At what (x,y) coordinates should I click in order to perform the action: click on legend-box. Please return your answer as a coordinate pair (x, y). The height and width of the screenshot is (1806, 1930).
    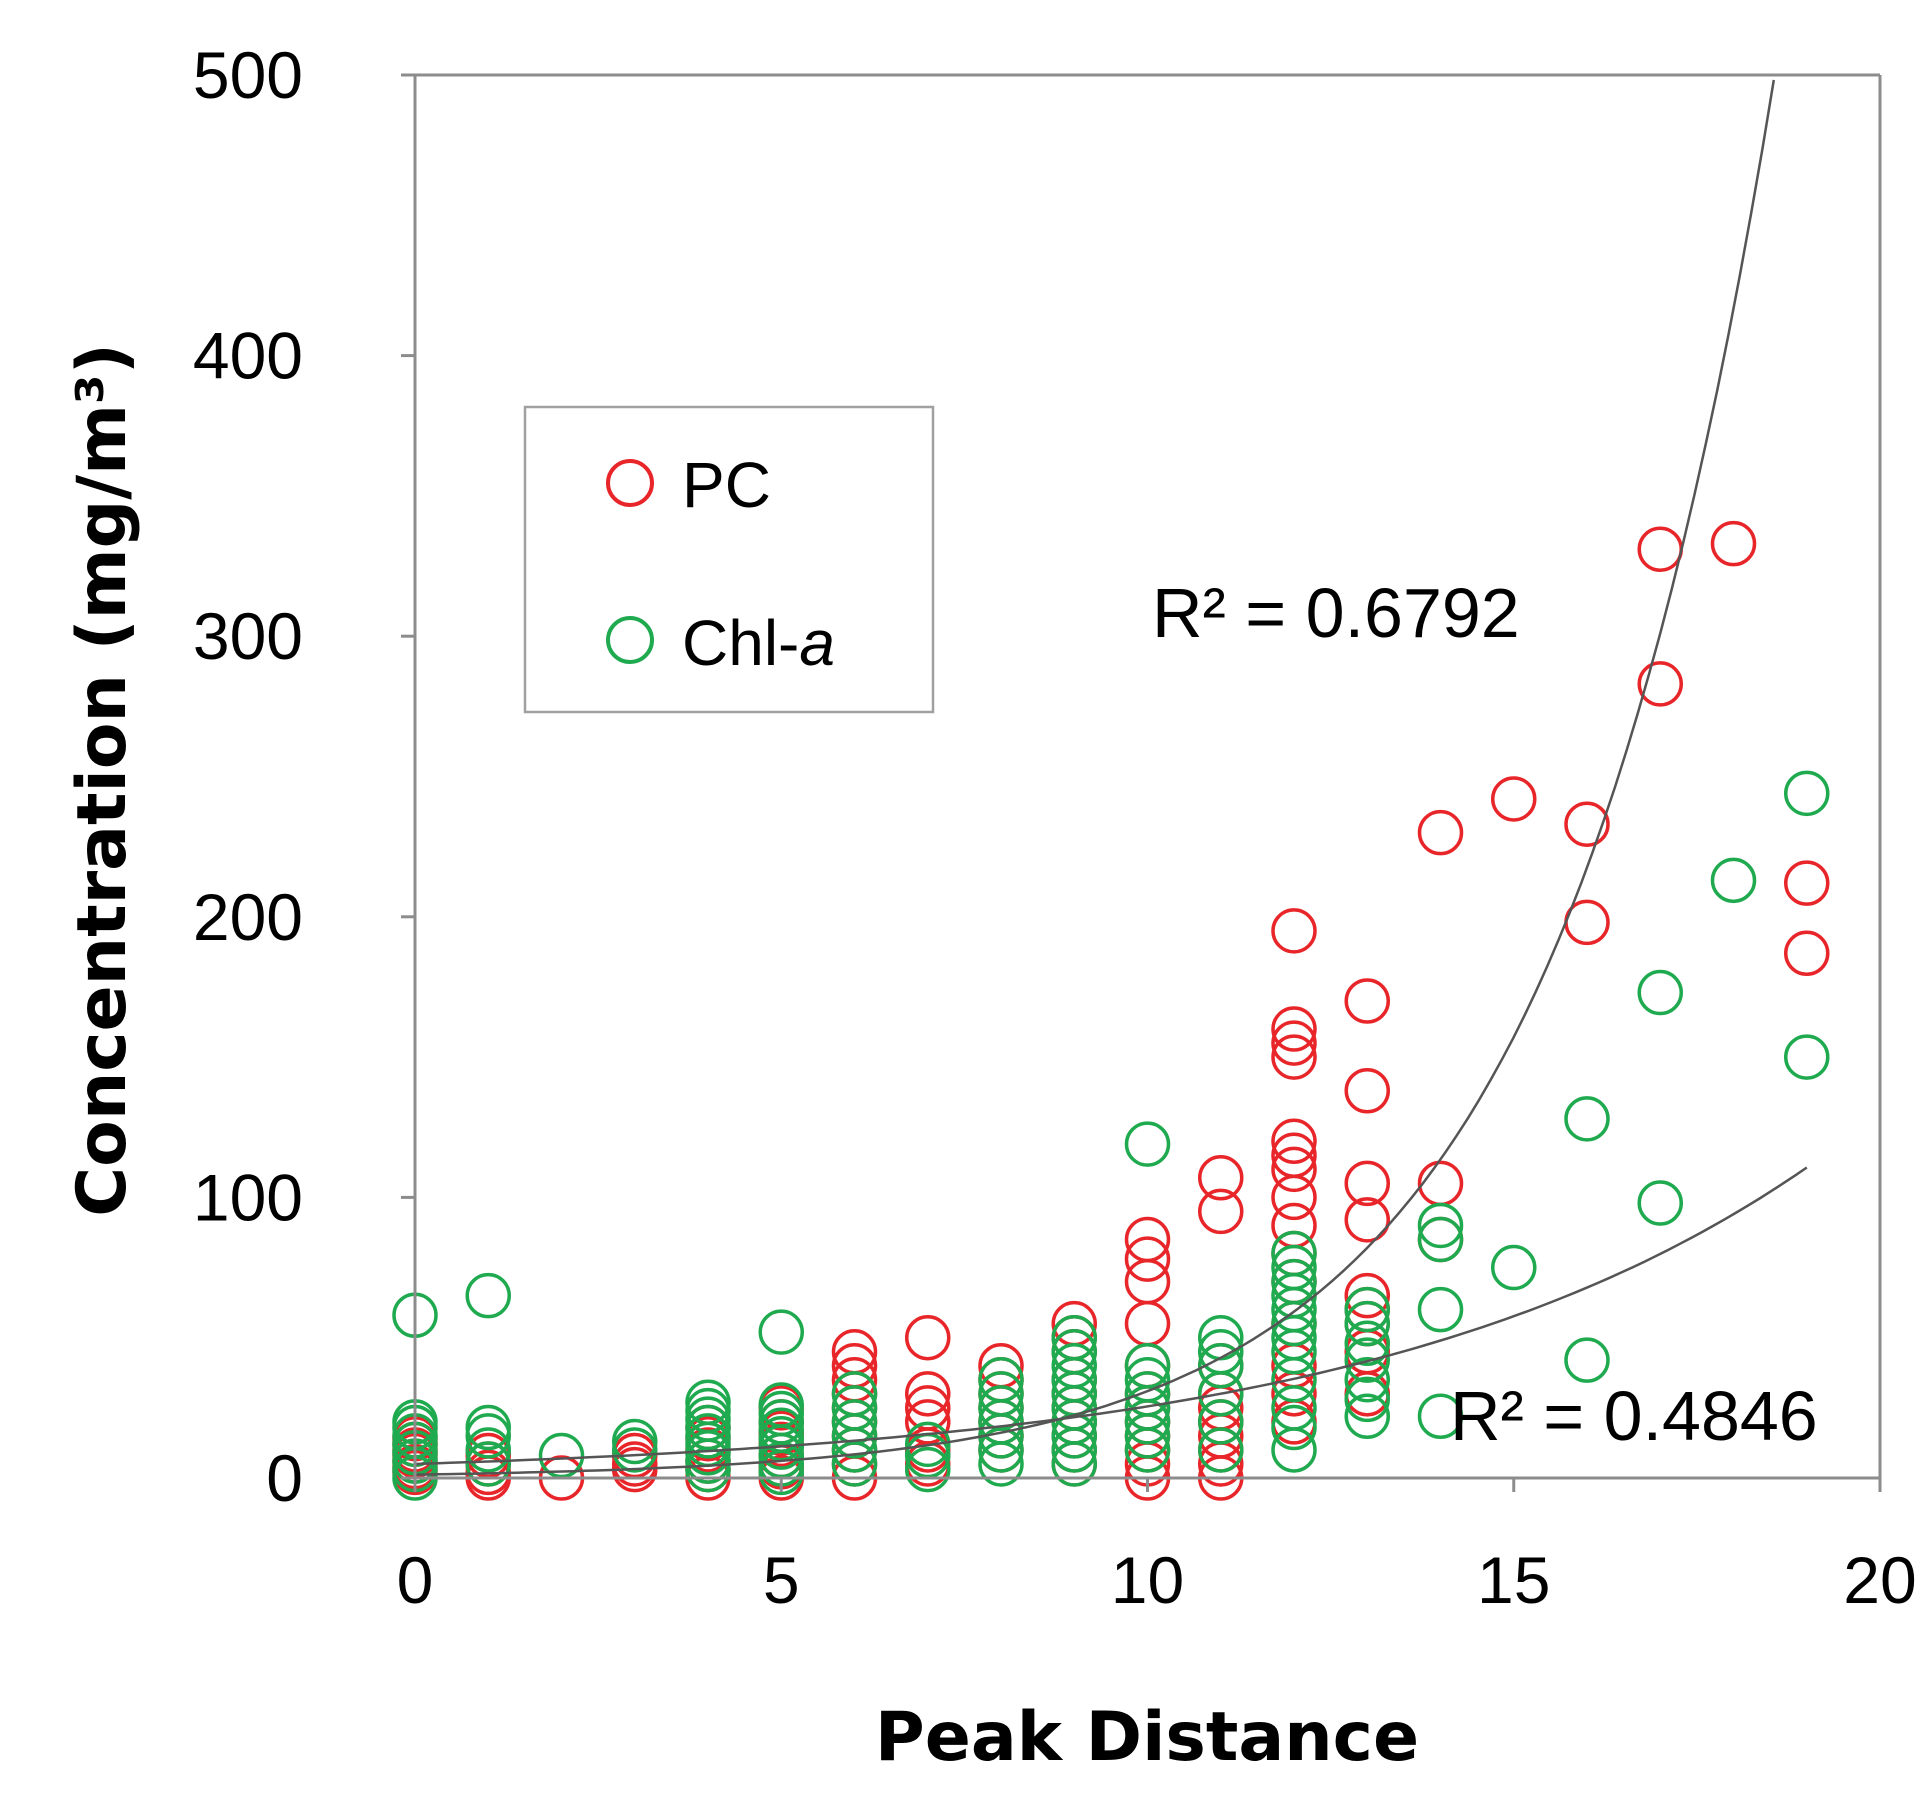
    Looking at the image, I should click on (729, 559).